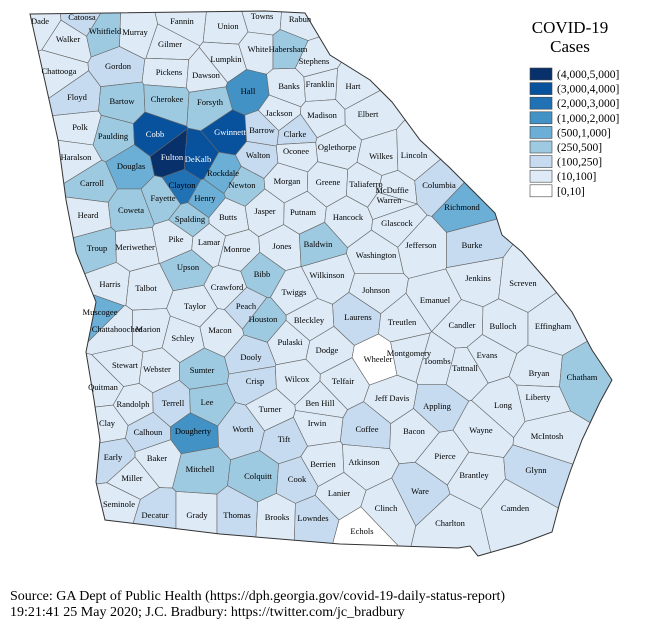  Describe the element at coordinates (210, 102) in the screenshot. I see `county-label: Forsyth` at that location.